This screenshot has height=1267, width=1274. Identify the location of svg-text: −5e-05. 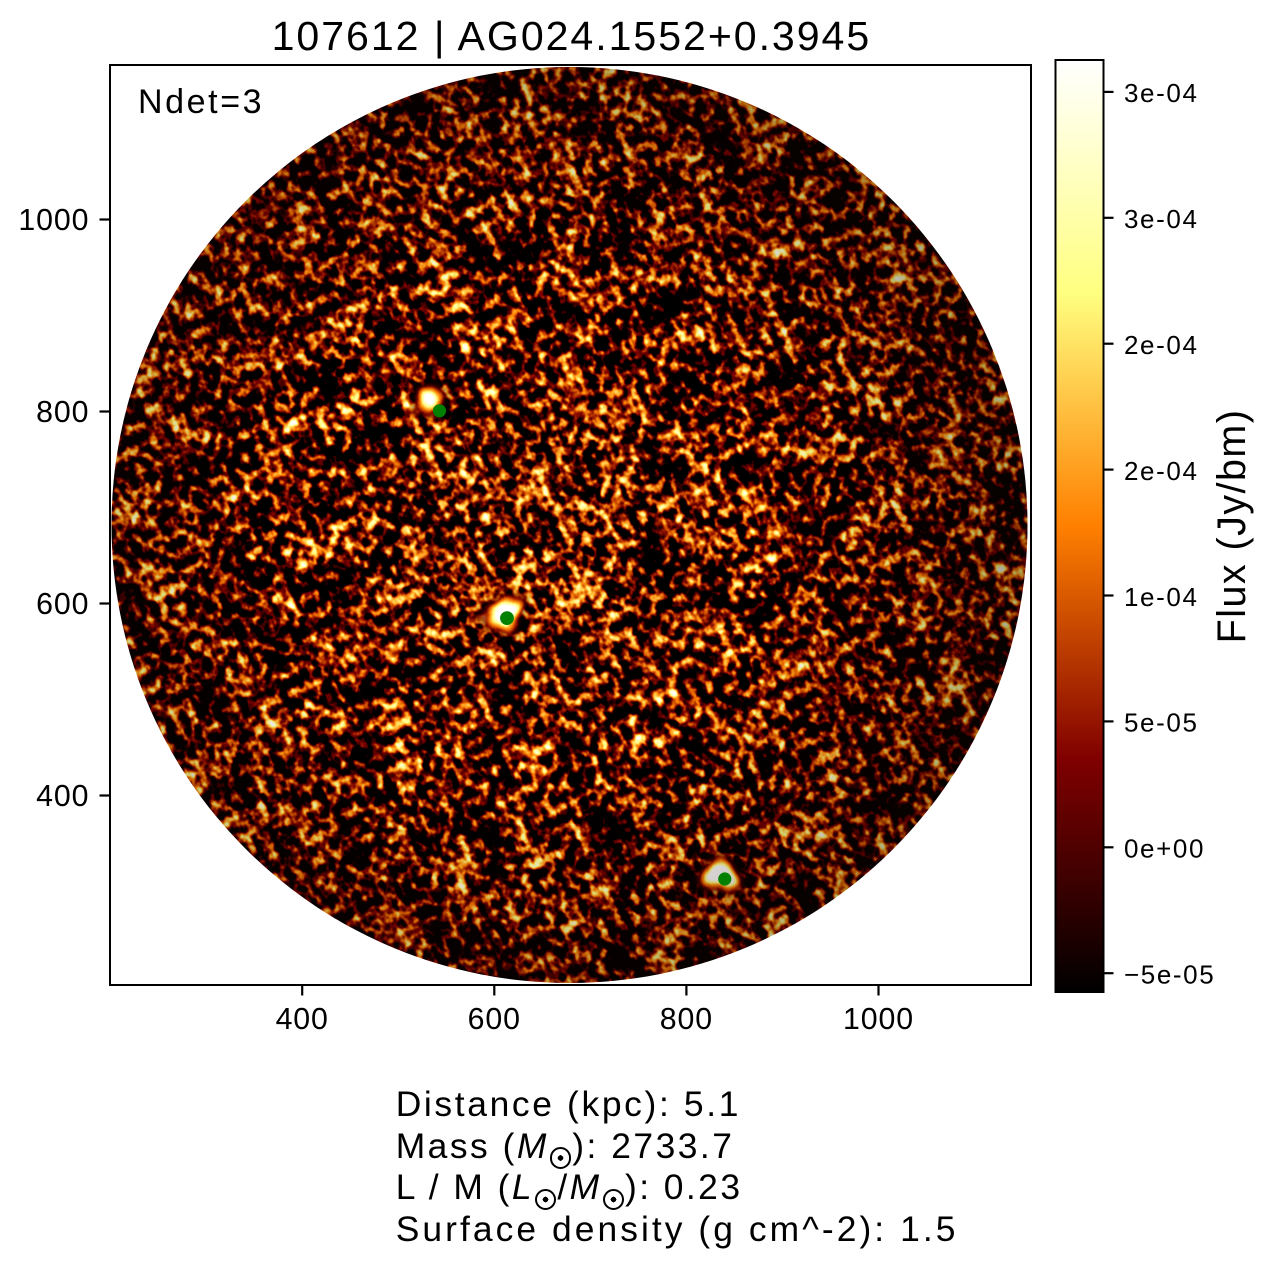
(1169, 975).